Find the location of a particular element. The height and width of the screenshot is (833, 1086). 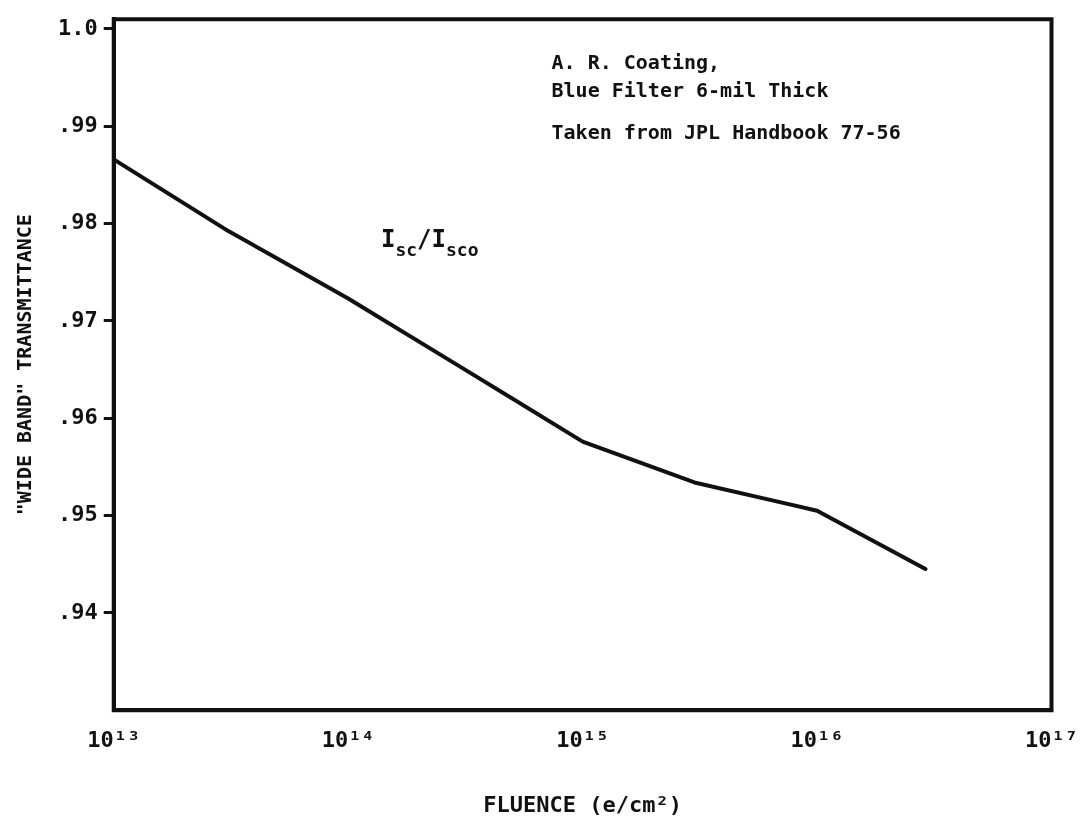

y-tick-label: .97 is located at coordinates (77, 319).